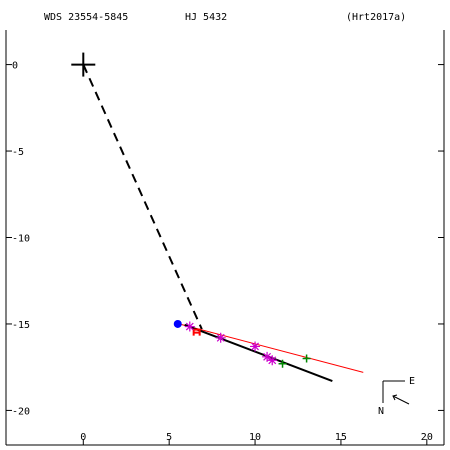 Image resolution: width=450 pixels, height=450 pixels. I want to click on linear-fit-line, so click(271, 348).